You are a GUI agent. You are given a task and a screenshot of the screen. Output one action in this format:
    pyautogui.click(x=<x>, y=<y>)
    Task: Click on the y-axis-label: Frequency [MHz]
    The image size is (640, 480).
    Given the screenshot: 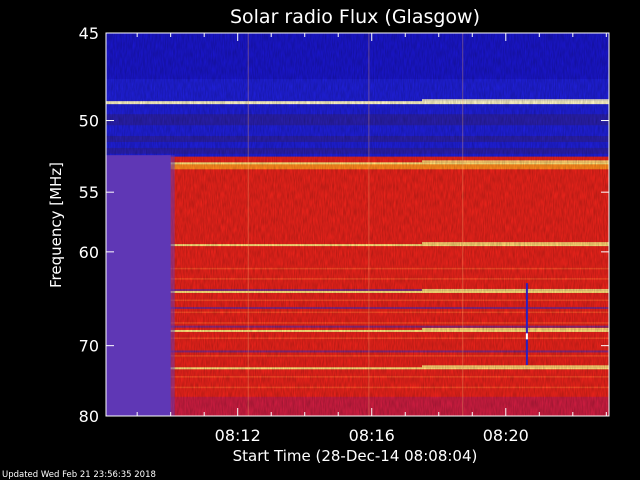 What is the action you would take?
    pyautogui.click(x=56, y=225)
    